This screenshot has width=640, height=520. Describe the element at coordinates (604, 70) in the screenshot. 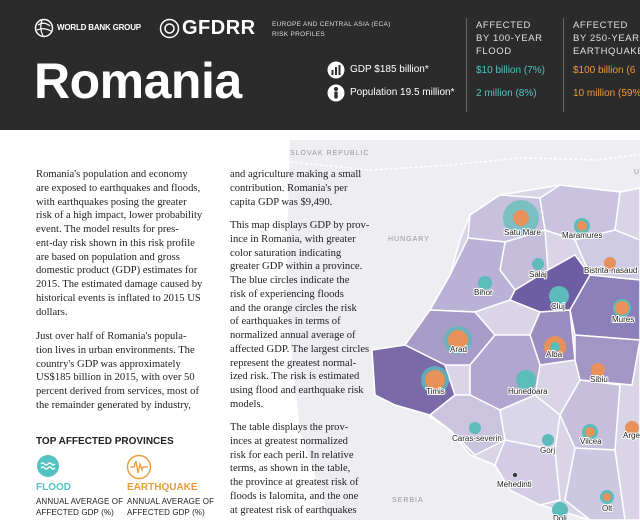

I see `column-value: $100 billion (6` at that location.